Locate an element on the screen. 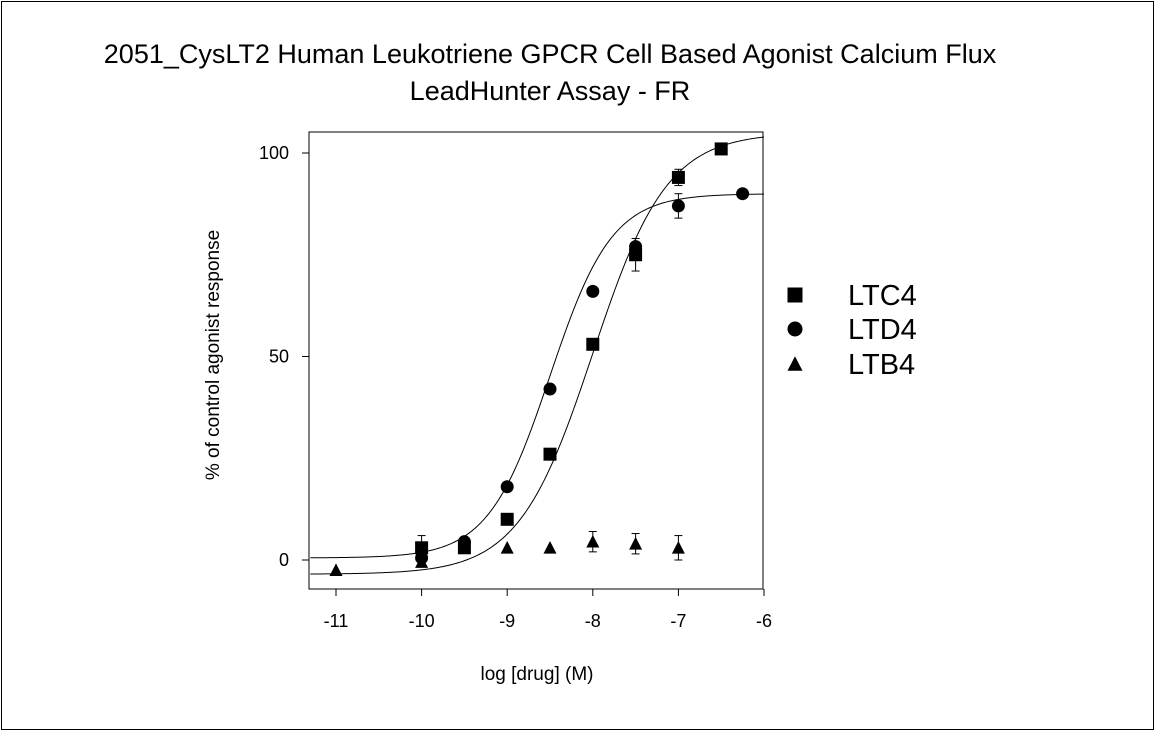 The image size is (1157, 733). legend-label-ltd4: LTD4 is located at coordinates (882, 330).